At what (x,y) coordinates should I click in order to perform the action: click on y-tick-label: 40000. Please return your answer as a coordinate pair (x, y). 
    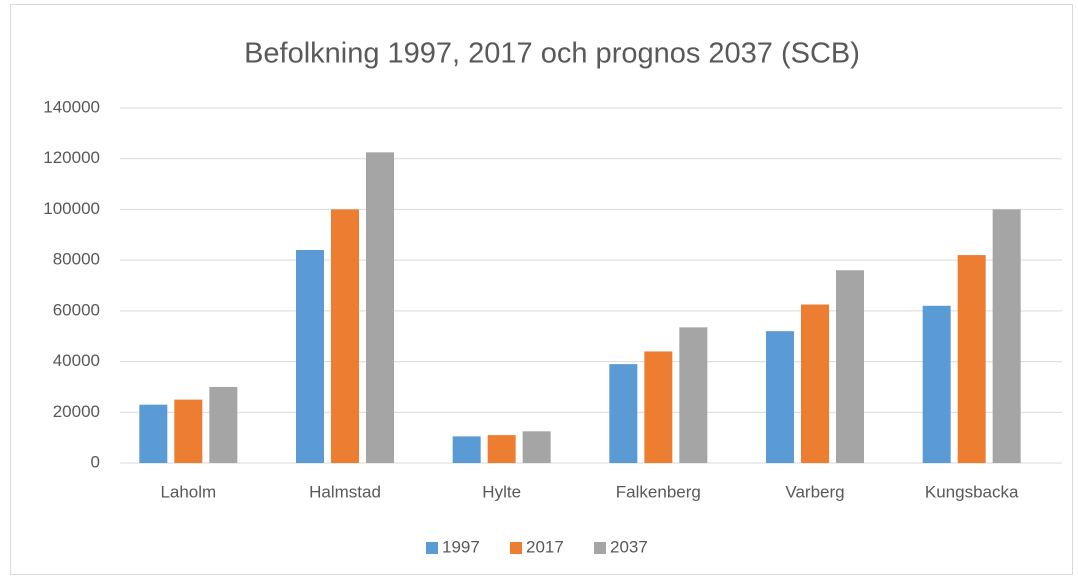
    Looking at the image, I should click on (76, 360).